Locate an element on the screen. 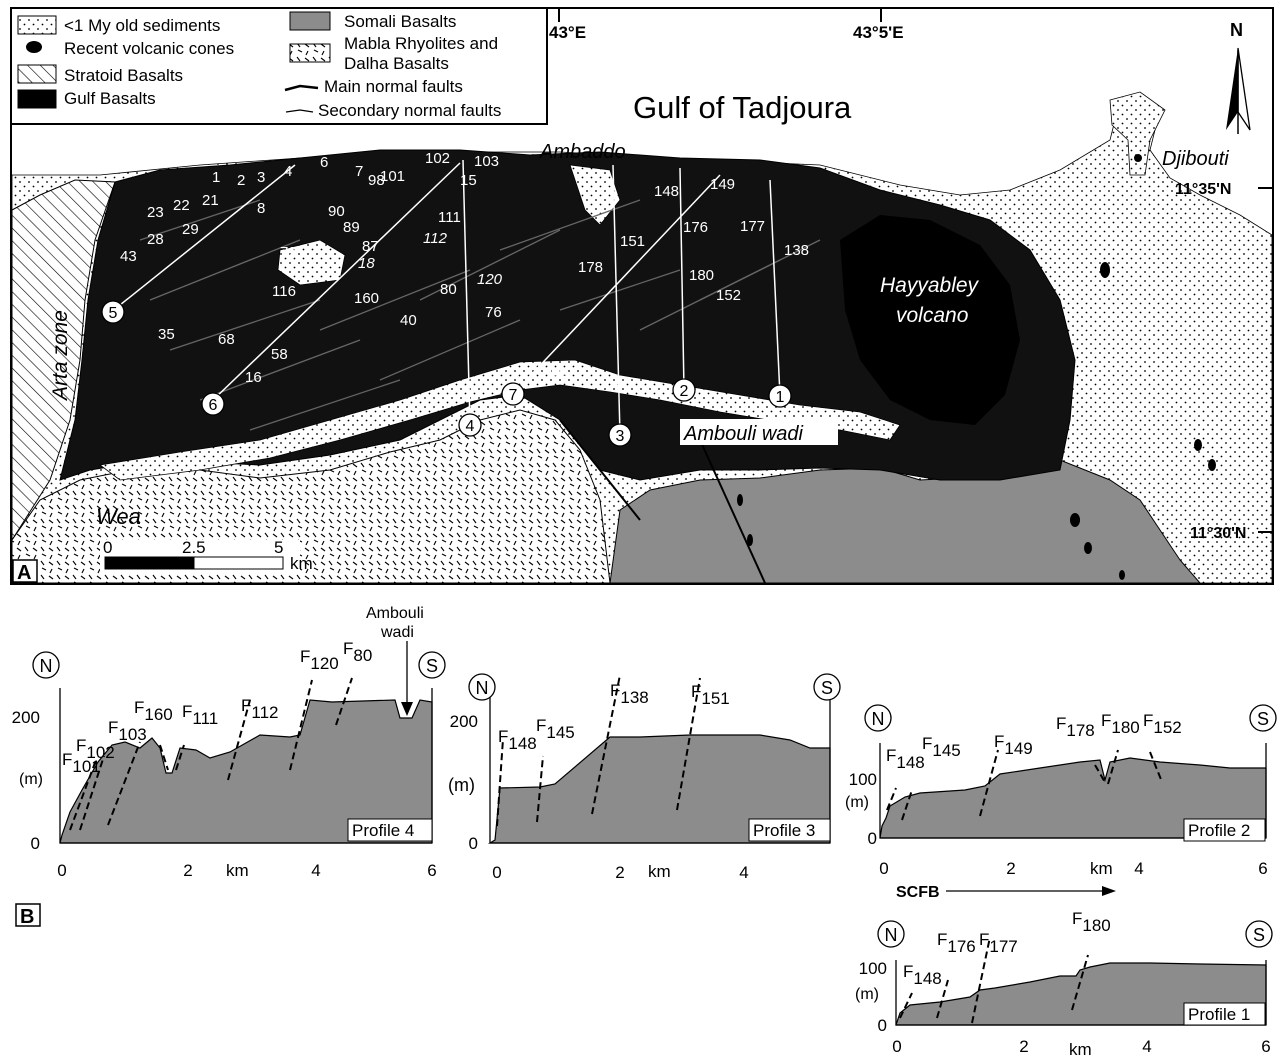 The image size is (1281, 1057). arta-zone-label: Arta zone is located at coordinates (60, 356).